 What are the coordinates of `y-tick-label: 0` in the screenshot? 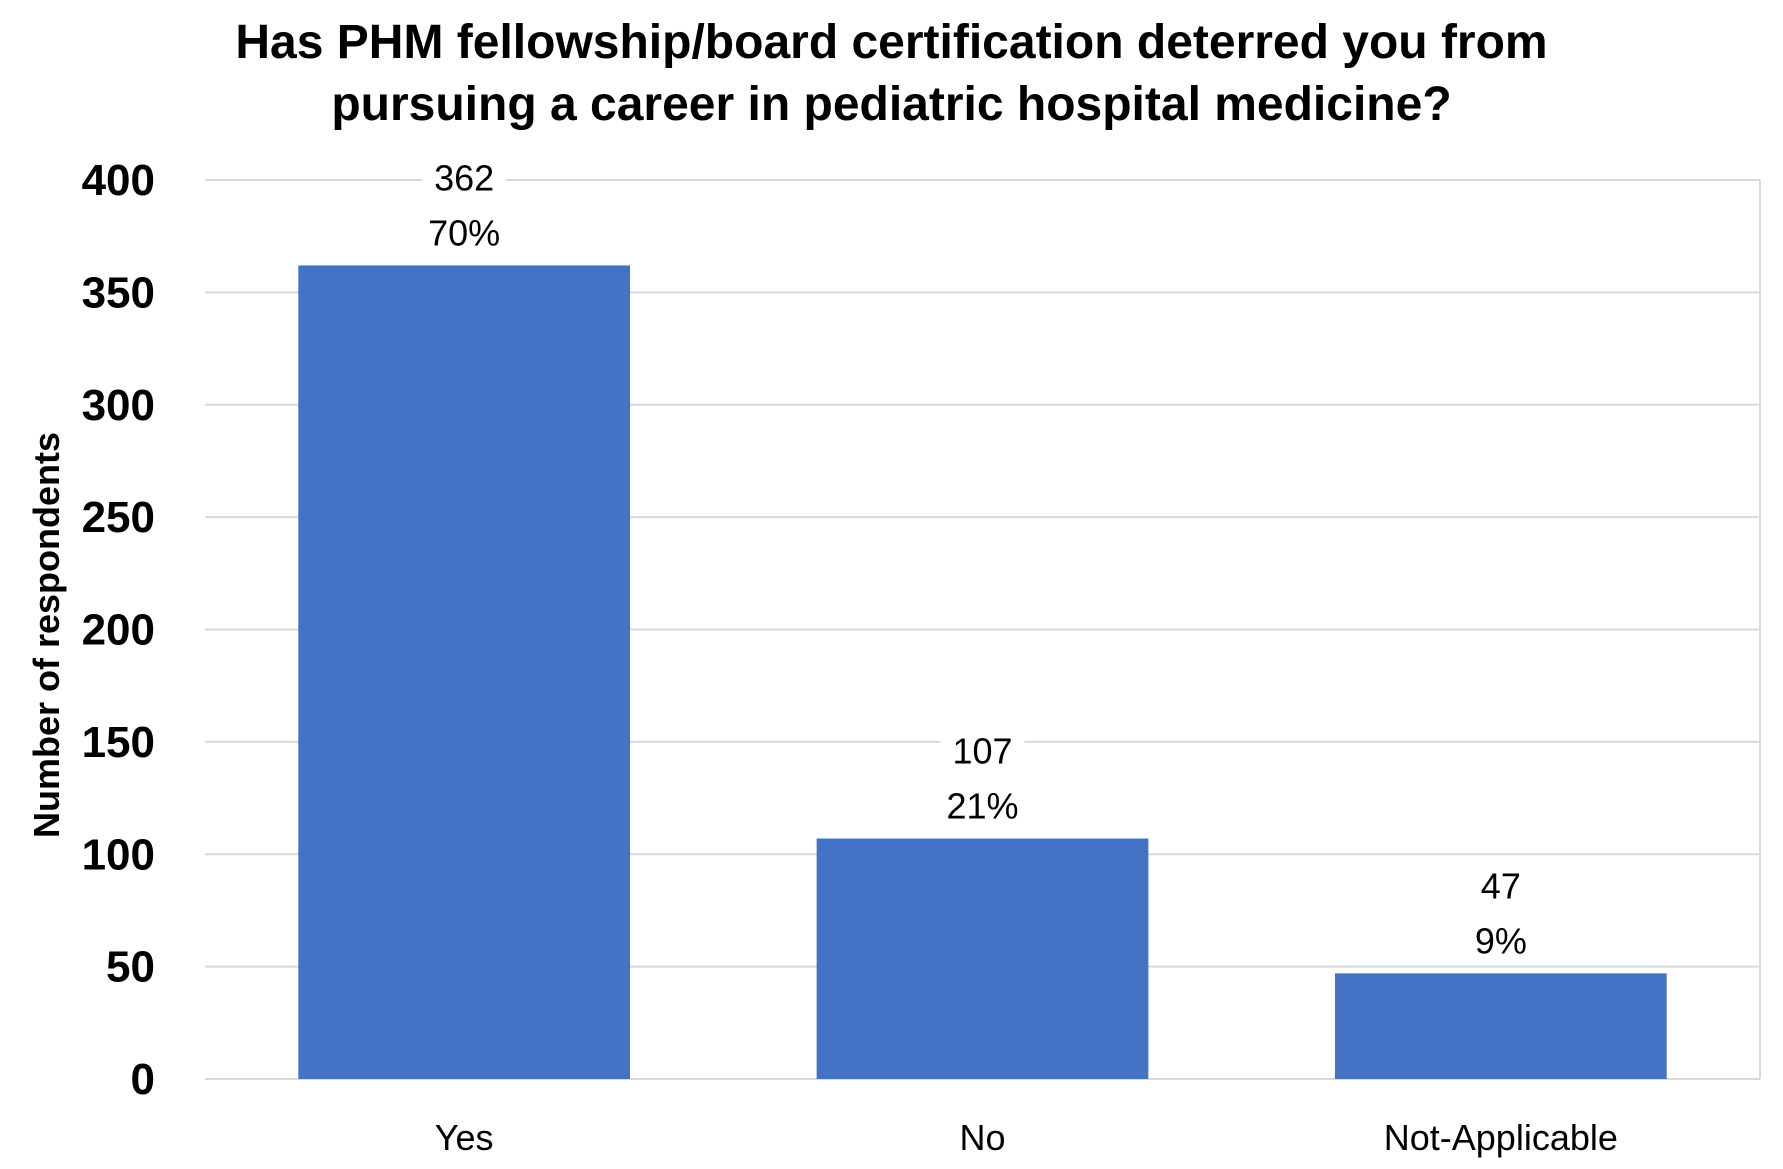 It's located at (143, 1079).